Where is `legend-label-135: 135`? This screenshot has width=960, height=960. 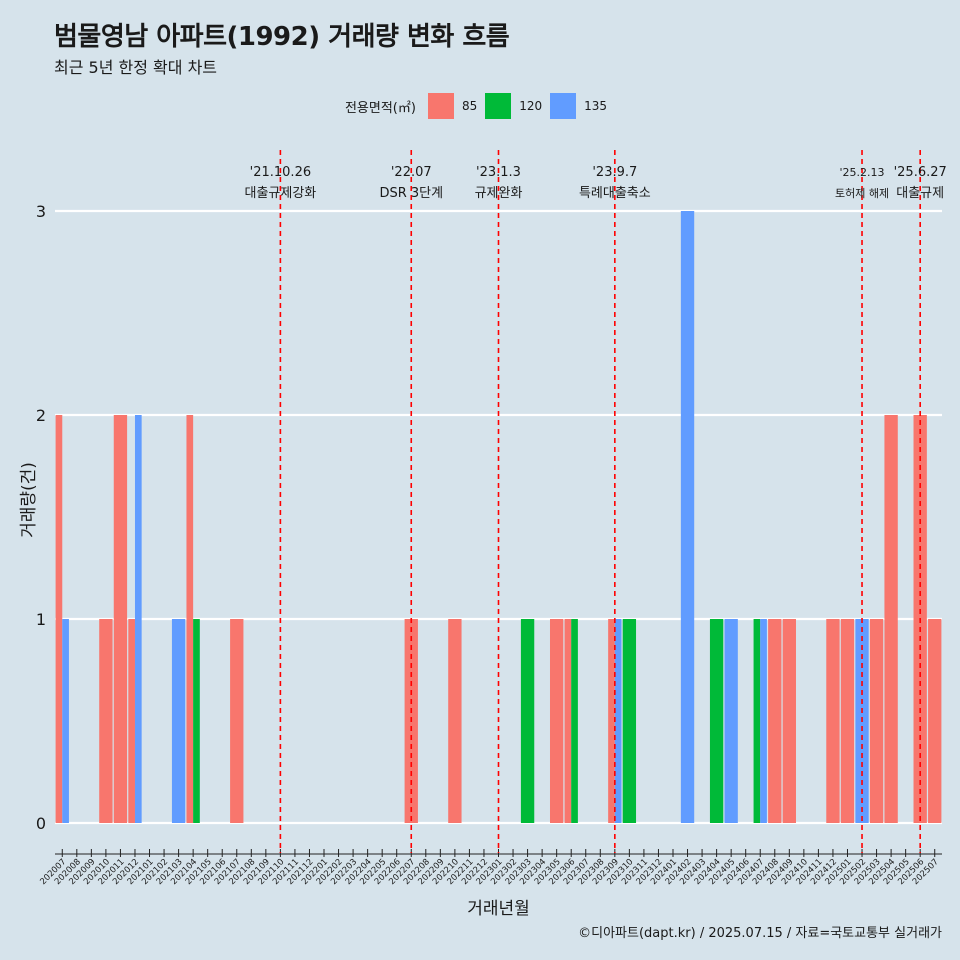
legend-label-135: 135 is located at coordinates (596, 106).